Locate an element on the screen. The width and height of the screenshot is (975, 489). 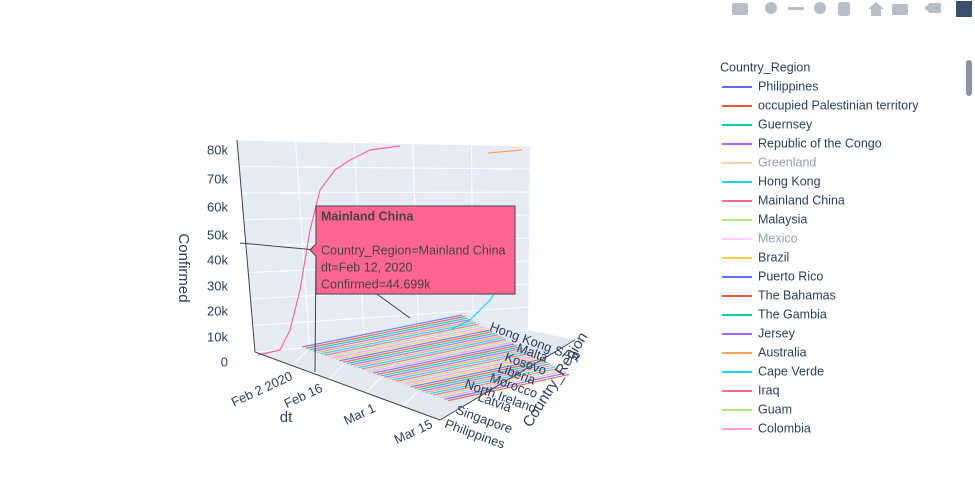
legend-item: Cape Verde is located at coordinates (773, 371).